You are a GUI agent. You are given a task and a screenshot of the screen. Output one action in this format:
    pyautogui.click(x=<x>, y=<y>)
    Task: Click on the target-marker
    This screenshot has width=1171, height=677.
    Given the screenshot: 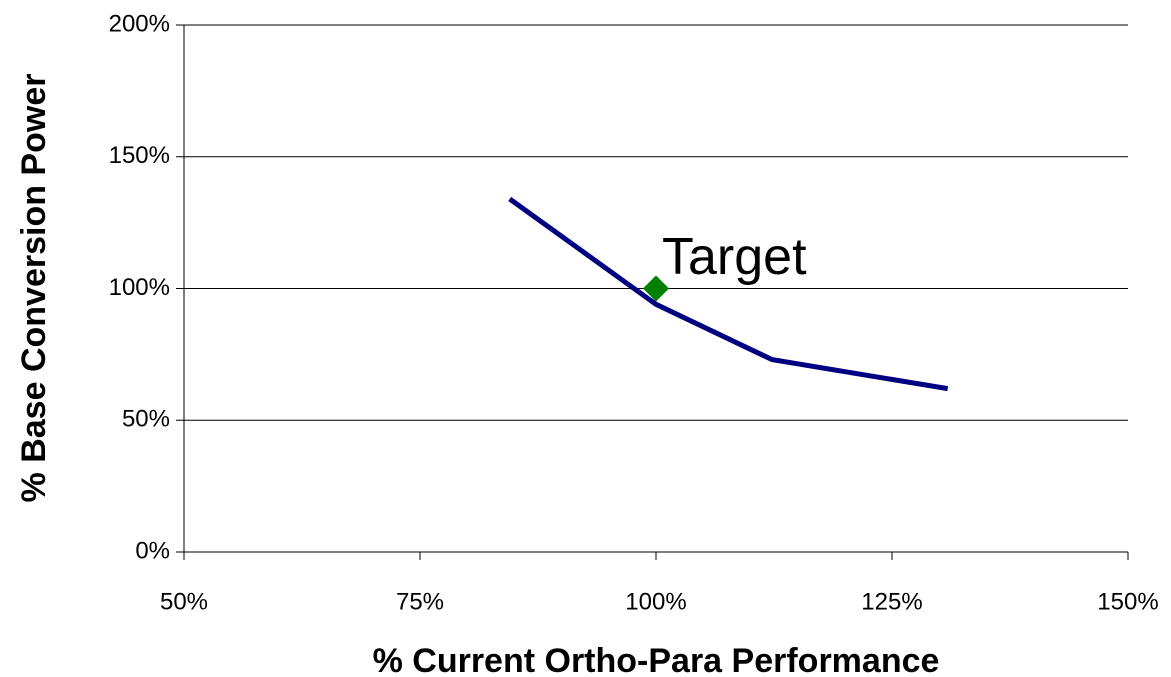 What is the action you would take?
    pyautogui.click(x=656, y=288)
    